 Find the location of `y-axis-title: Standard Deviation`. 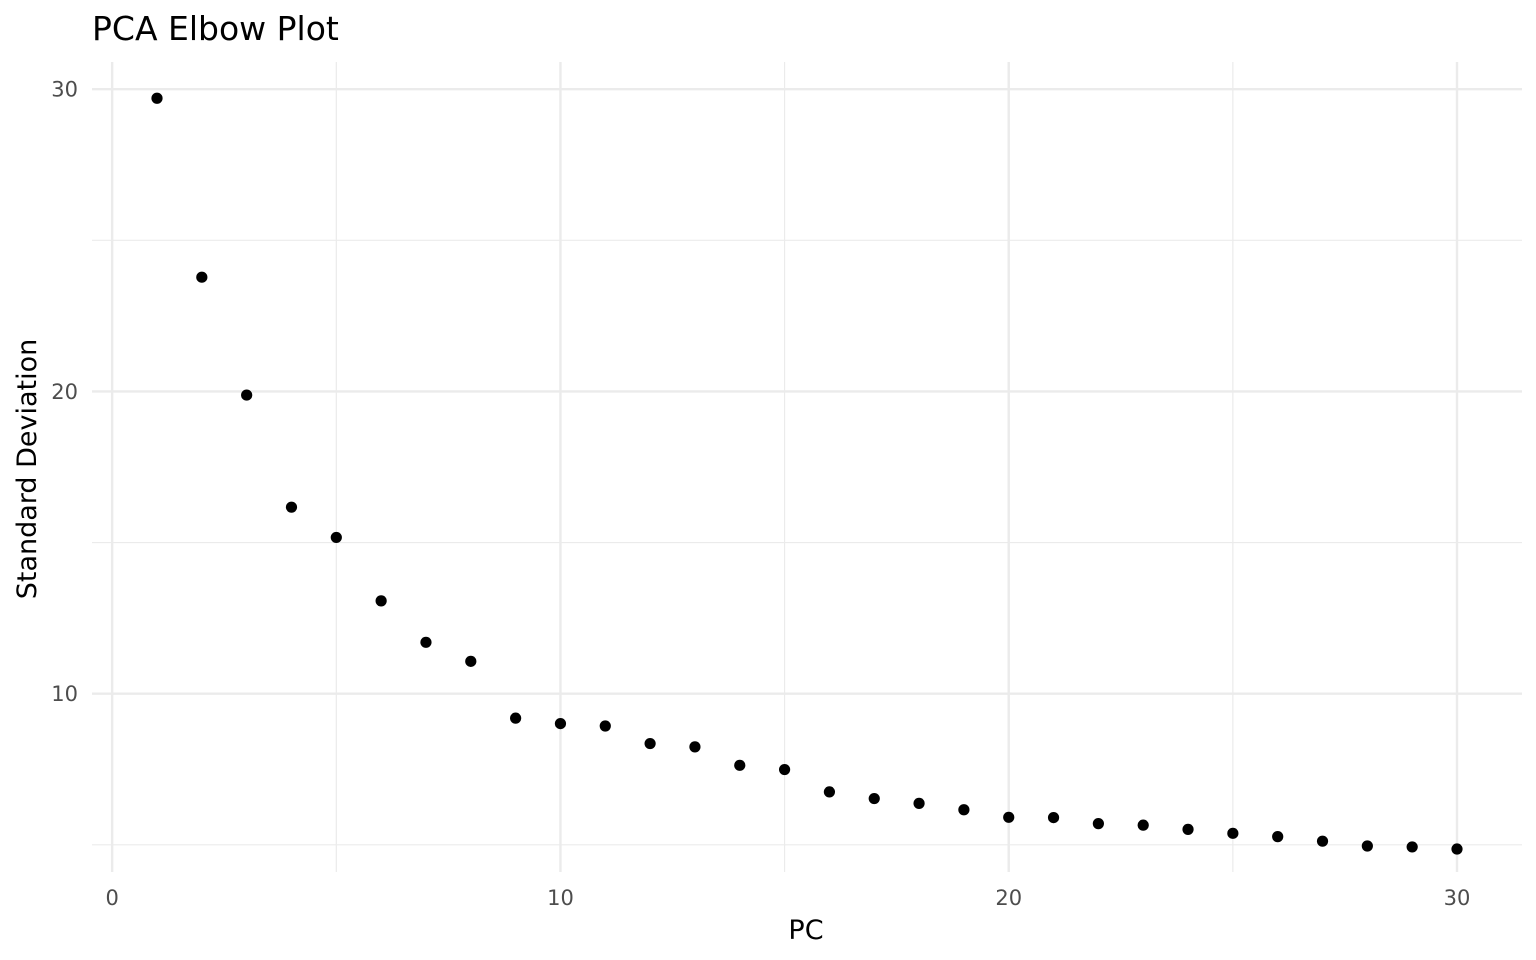

y-axis-title: Standard Deviation is located at coordinates (27, 469).